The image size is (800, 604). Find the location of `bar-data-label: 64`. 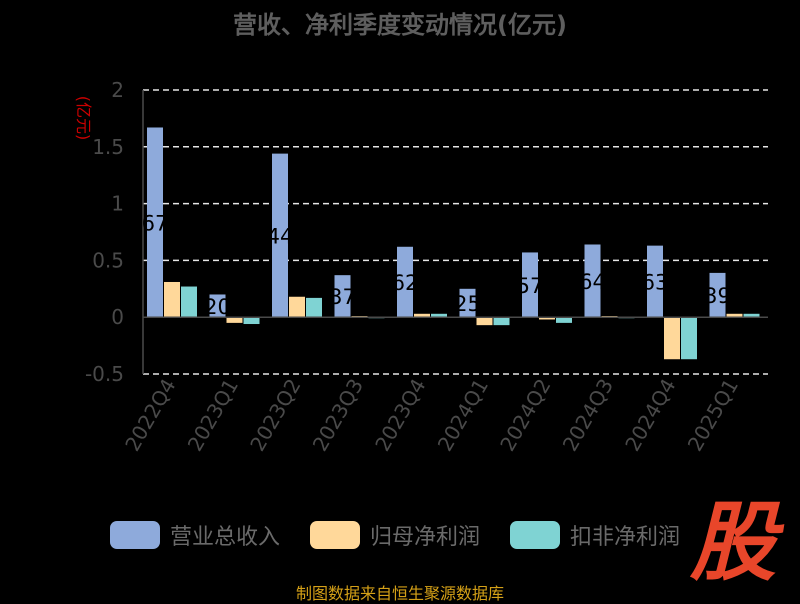

bar-data-label: 64 is located at coordinates (592, 282).